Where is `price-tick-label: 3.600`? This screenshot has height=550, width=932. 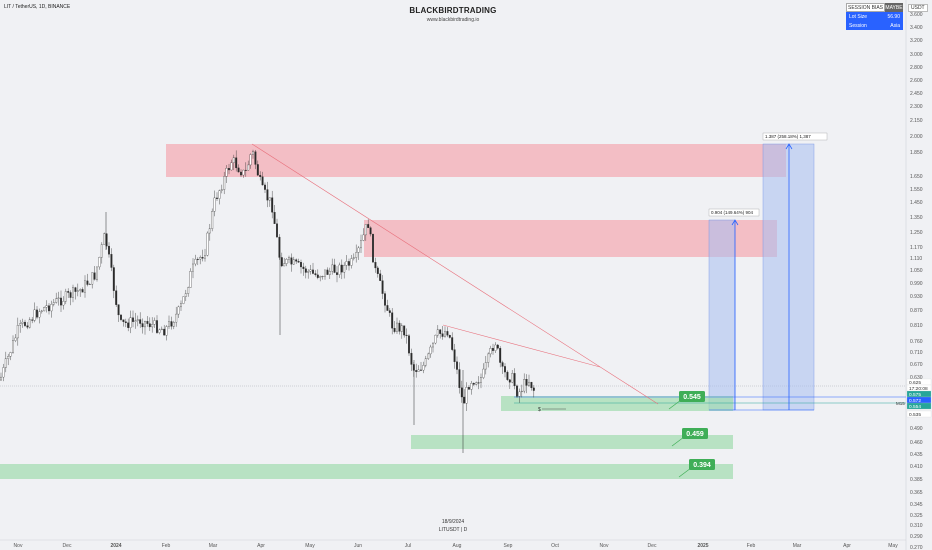
price-tick-label: 3.600 is located at coordinates (916, 15).